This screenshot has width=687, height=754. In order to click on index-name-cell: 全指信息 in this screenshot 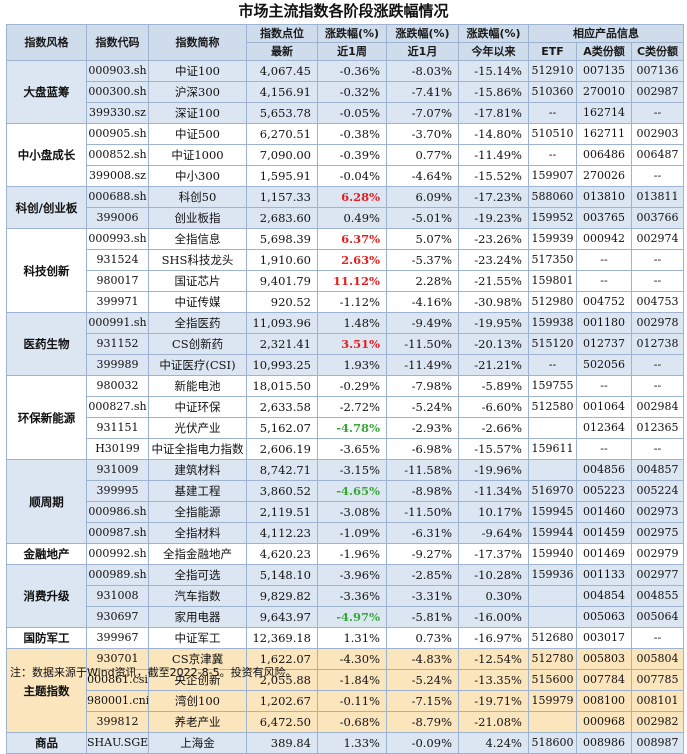, I will do `click(197, 239)`.